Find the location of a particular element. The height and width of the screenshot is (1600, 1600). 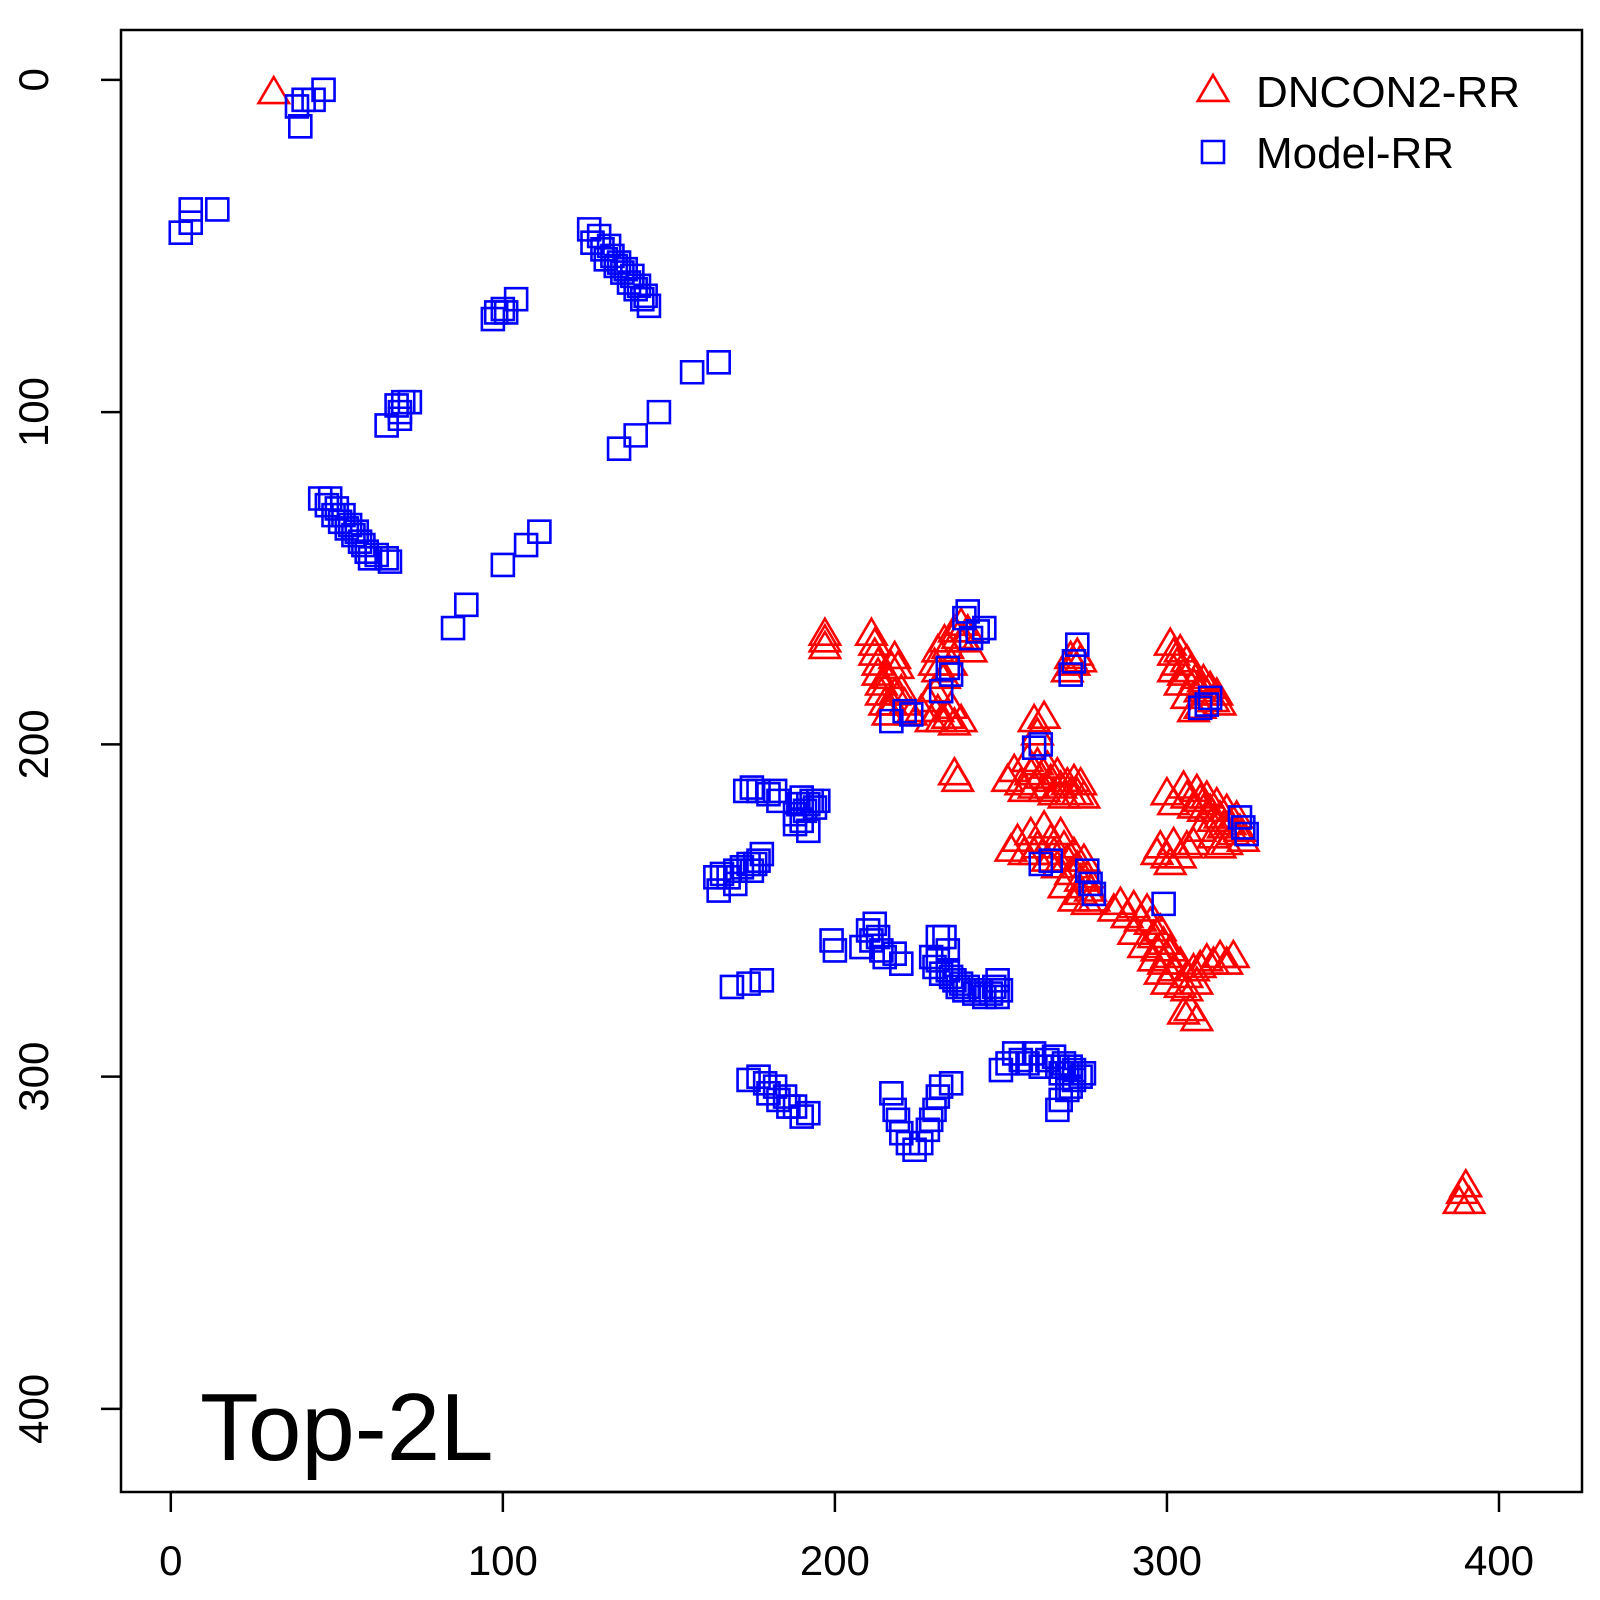

y-tick-label: 100 is located at coordinates (33, 412).